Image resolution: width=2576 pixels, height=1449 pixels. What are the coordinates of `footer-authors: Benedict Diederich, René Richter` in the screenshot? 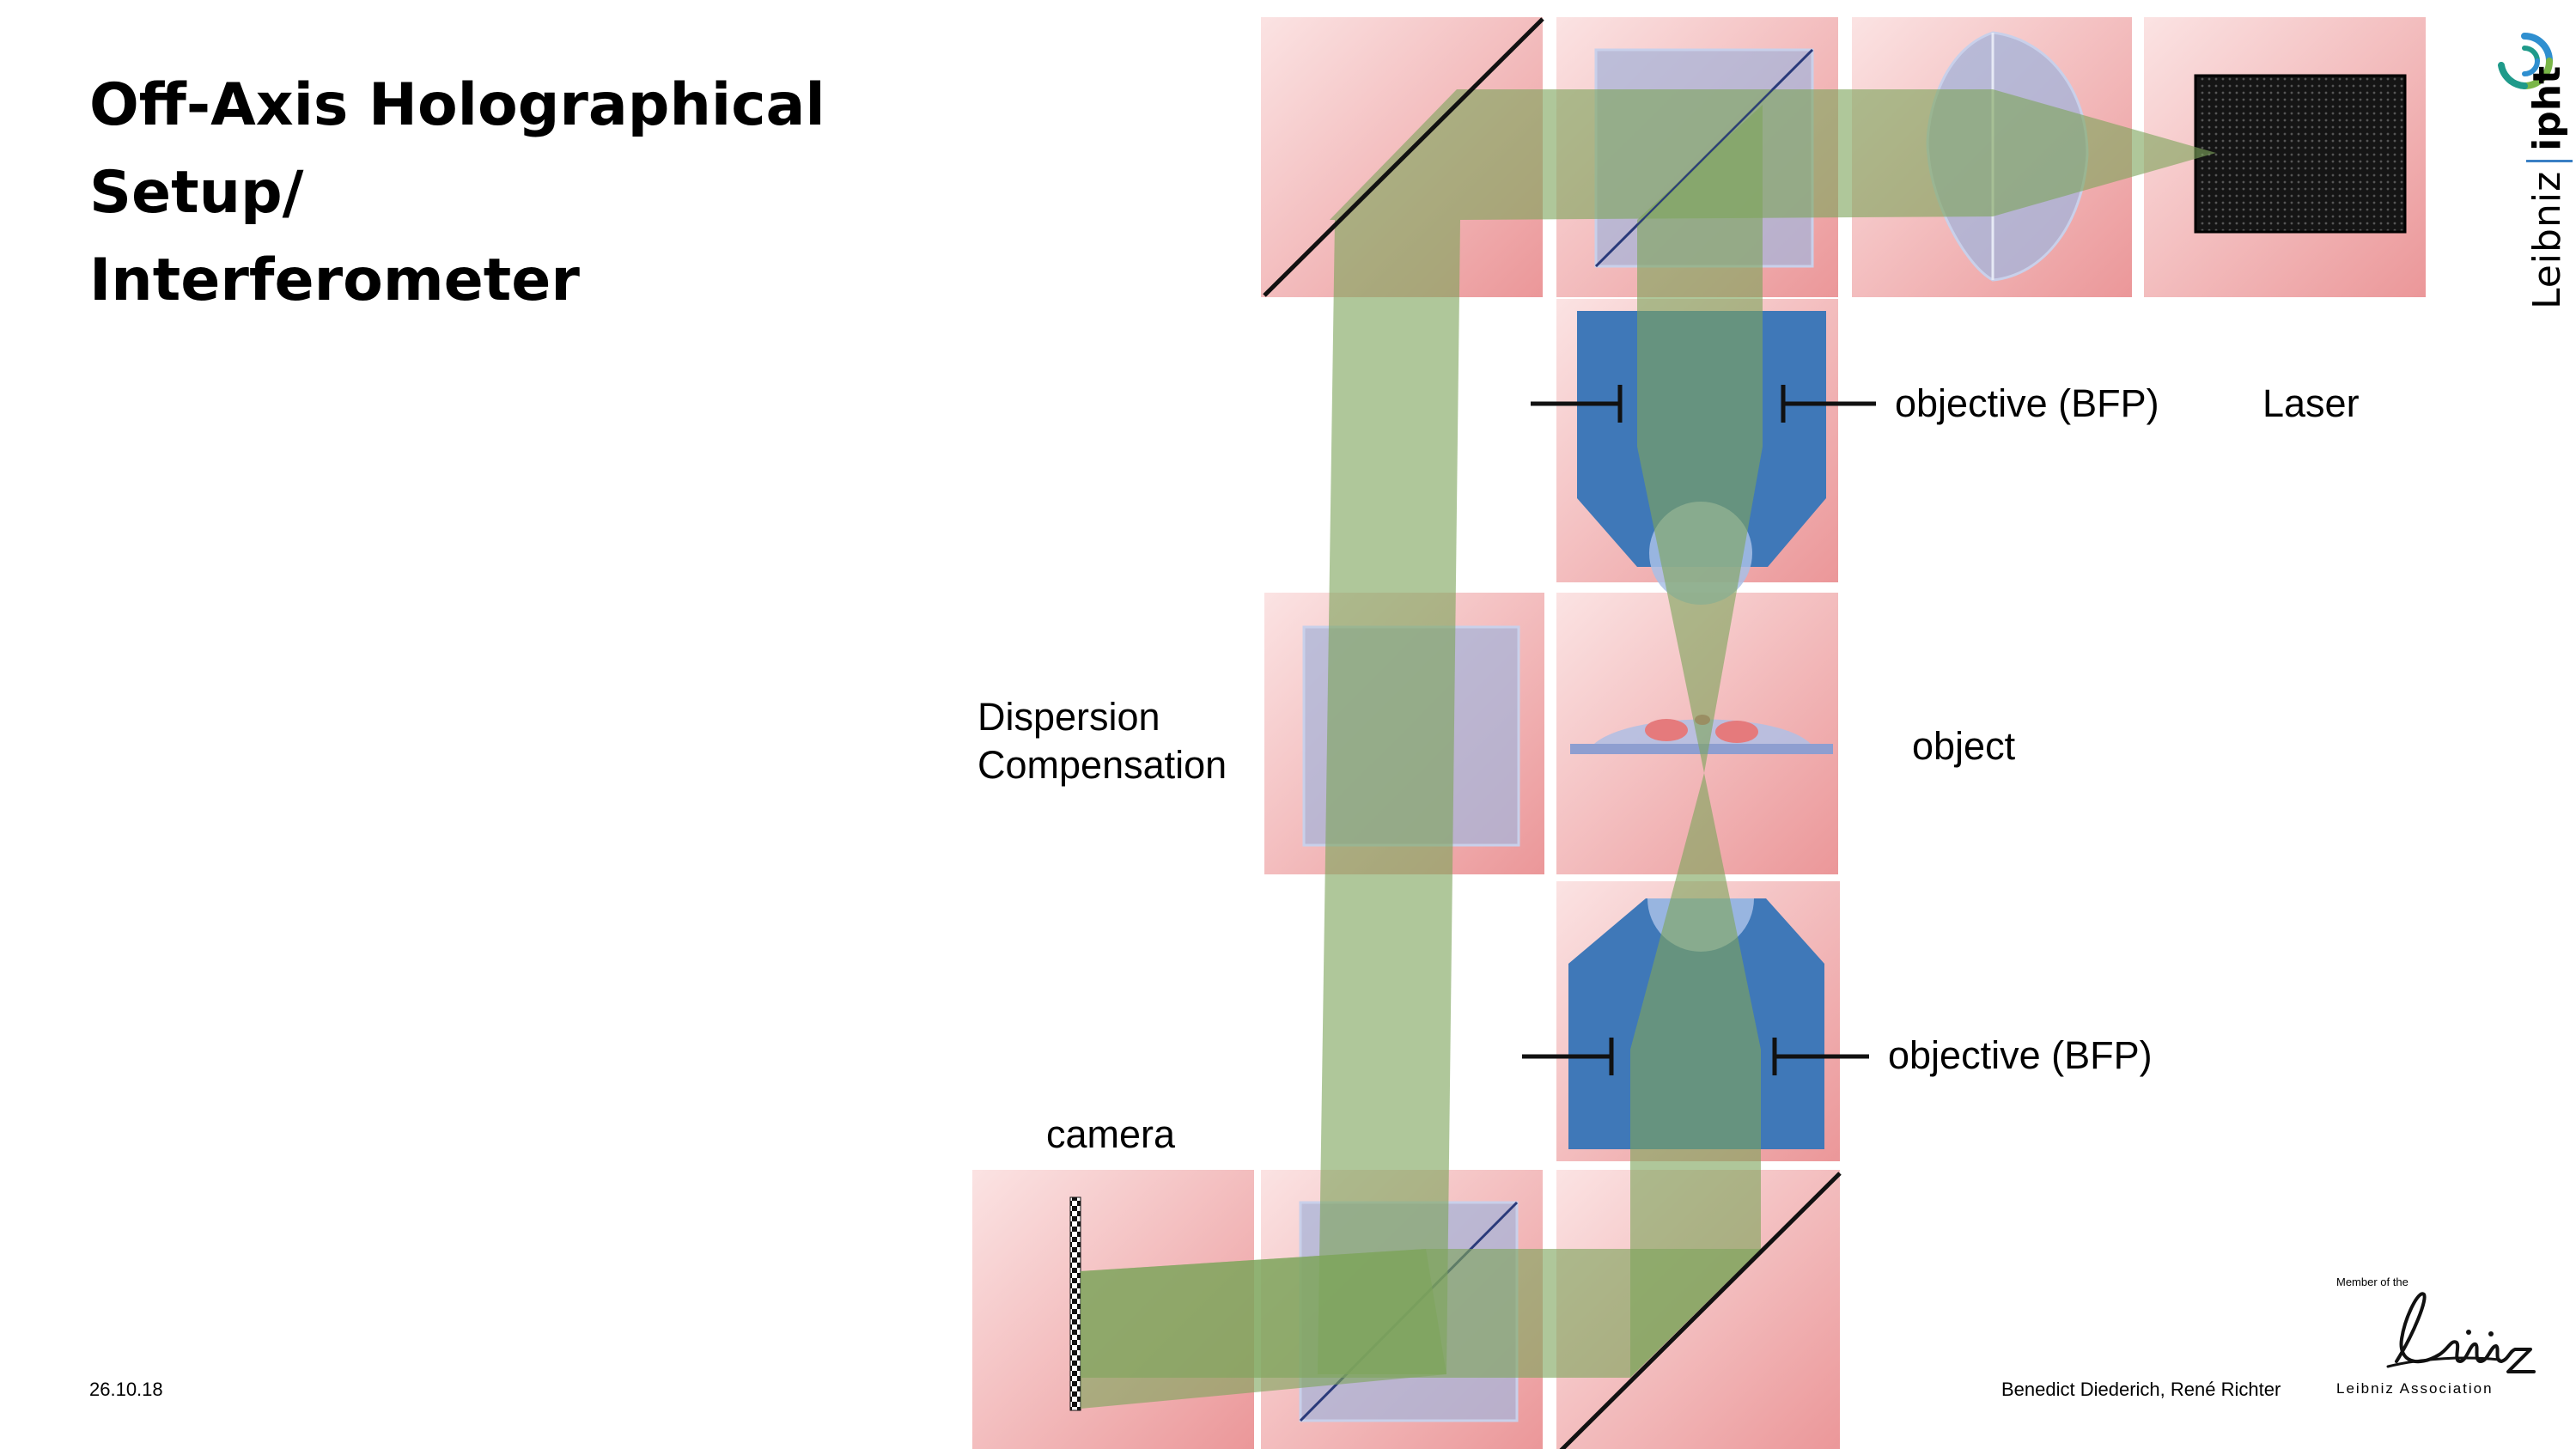 It's located at (2141, 1389).